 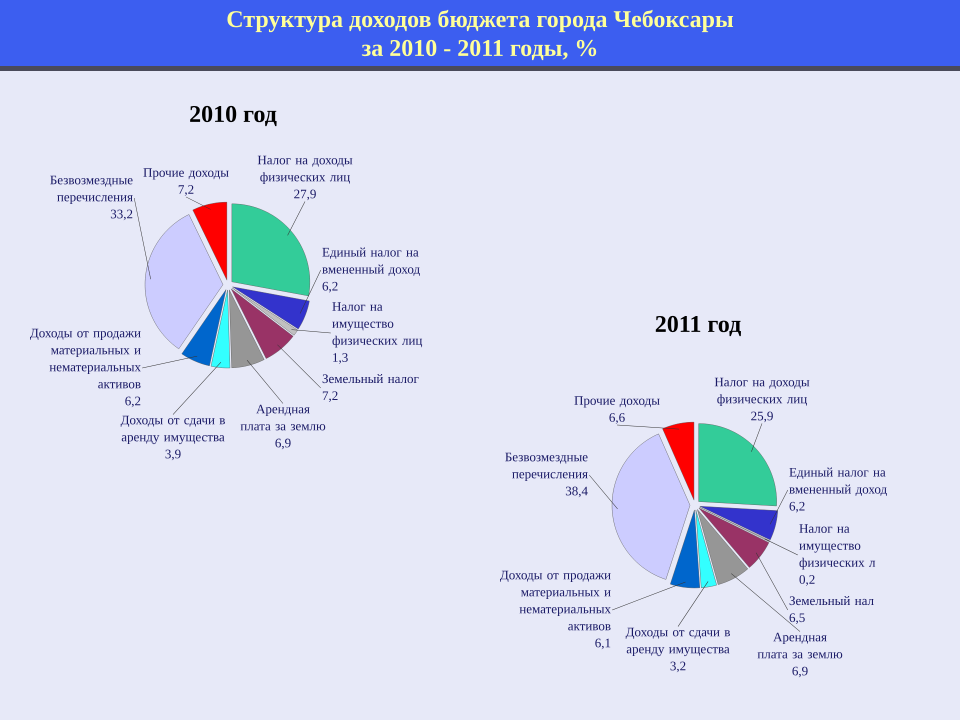 What do you see at coordinates (577, 492) in the screenshot?
I see `data-label: 38,4` at bounding box center [577, 492].